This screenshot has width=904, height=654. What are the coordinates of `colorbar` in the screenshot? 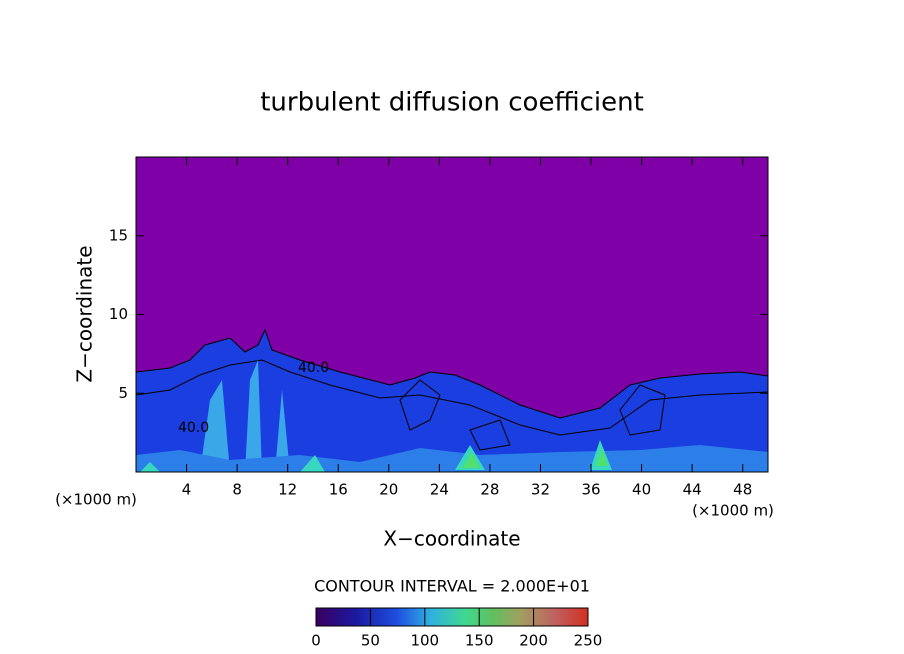 It's located at (452, 617).